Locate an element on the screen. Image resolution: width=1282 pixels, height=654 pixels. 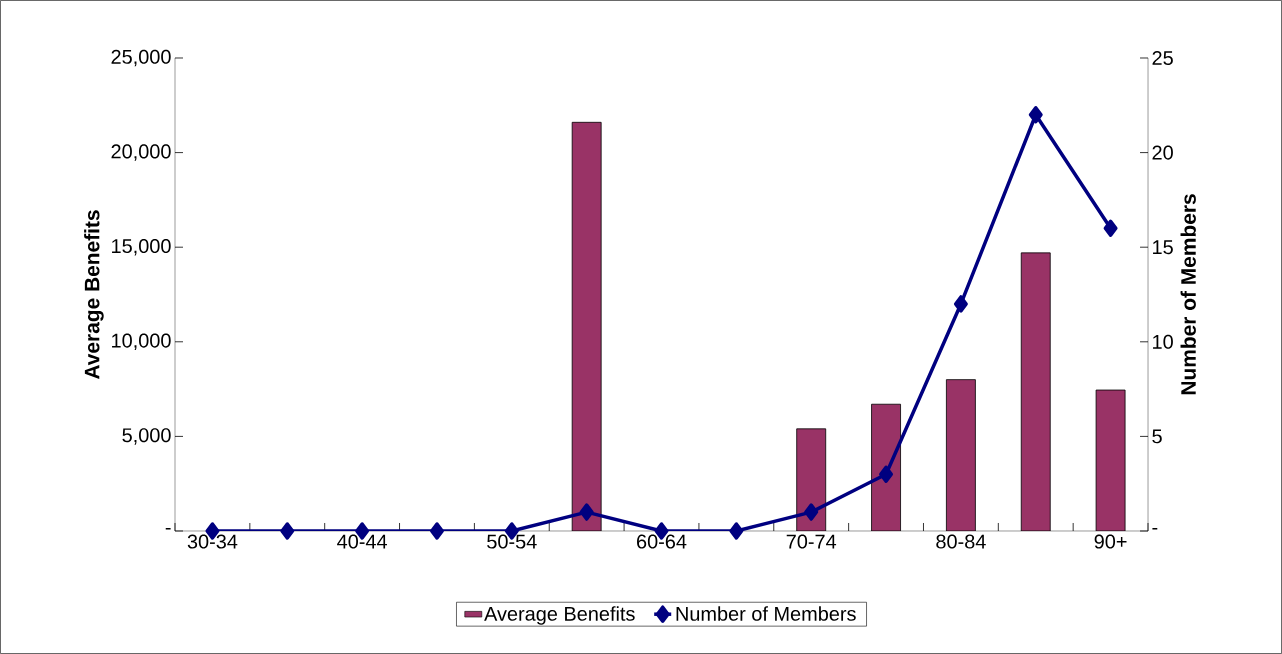
y-tick-label: 25,000 is located at coordinates (141, 58).